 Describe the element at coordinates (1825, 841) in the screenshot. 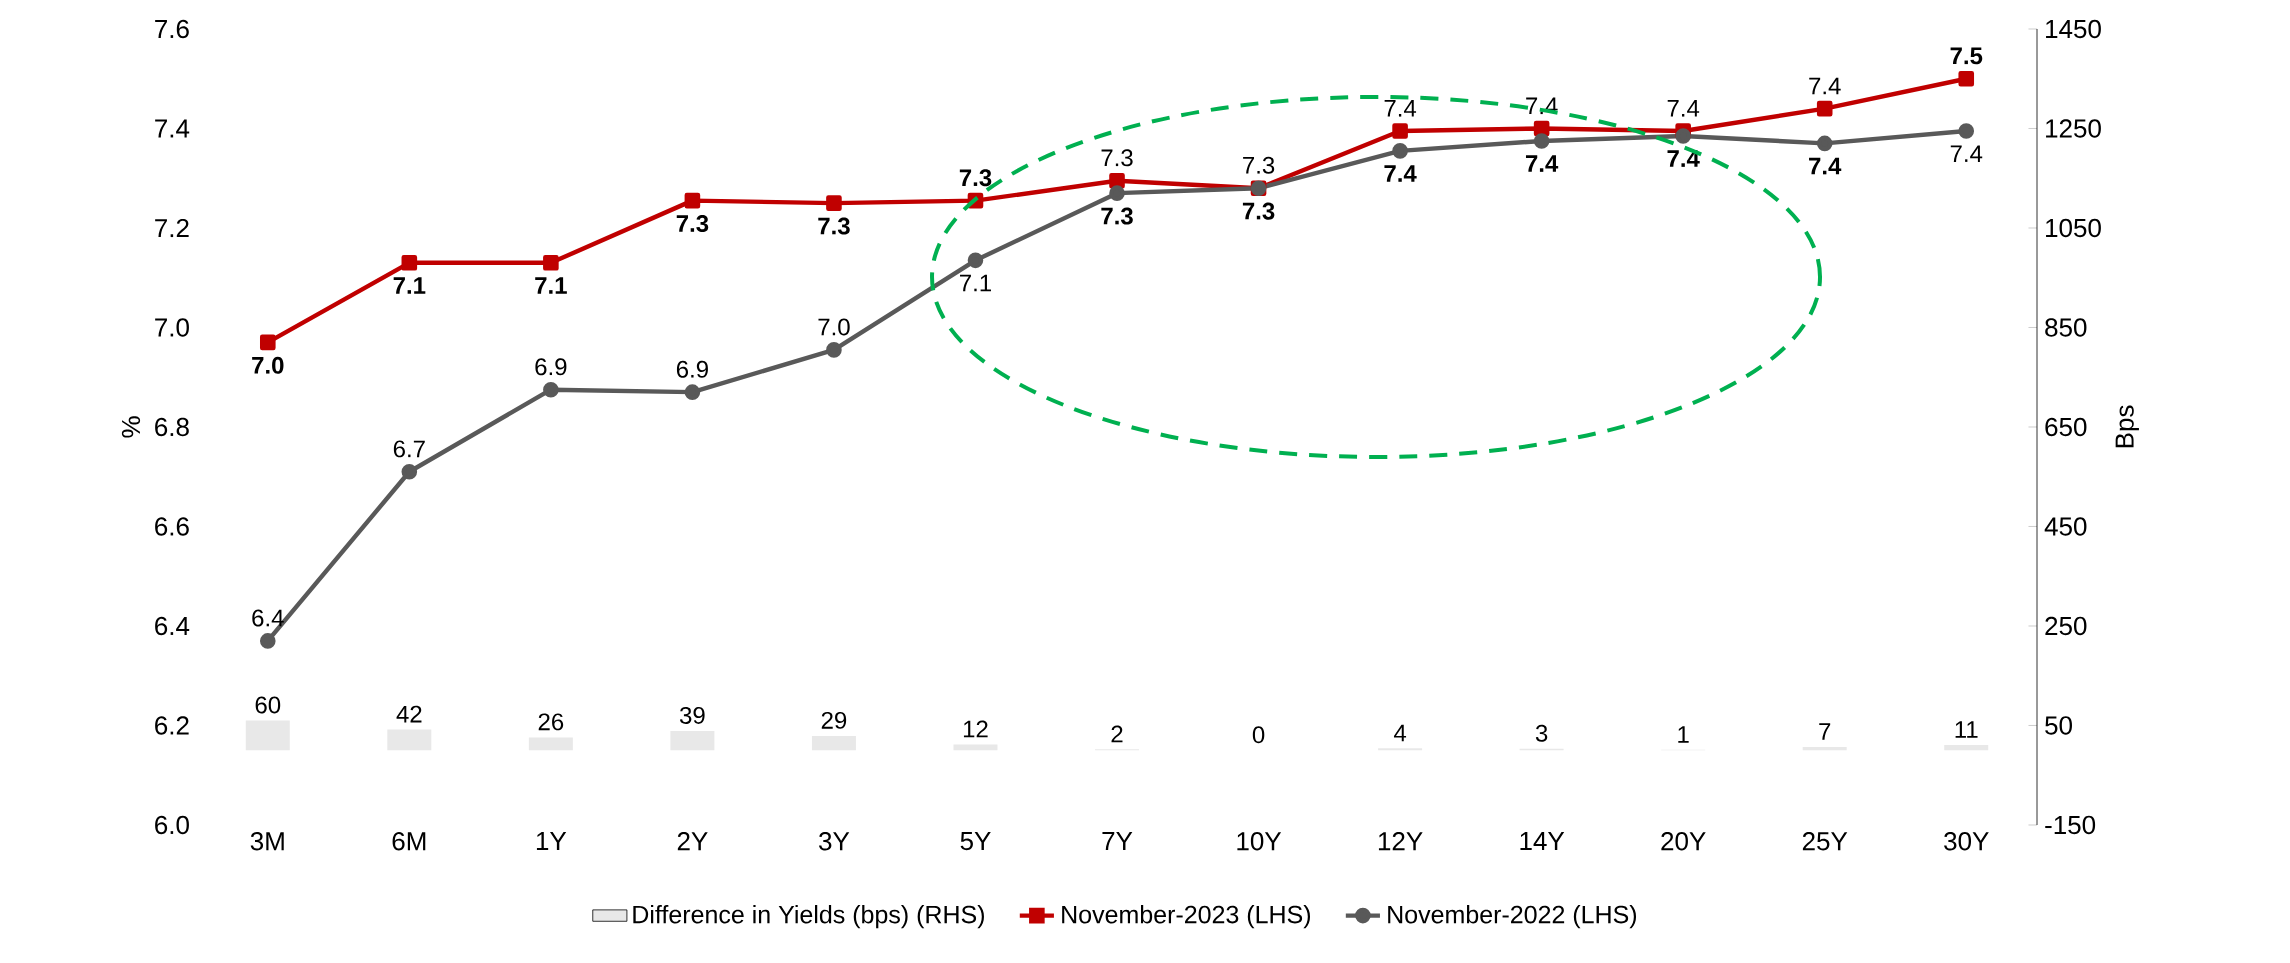

I see `x-tick-label: 25Y` at that location.